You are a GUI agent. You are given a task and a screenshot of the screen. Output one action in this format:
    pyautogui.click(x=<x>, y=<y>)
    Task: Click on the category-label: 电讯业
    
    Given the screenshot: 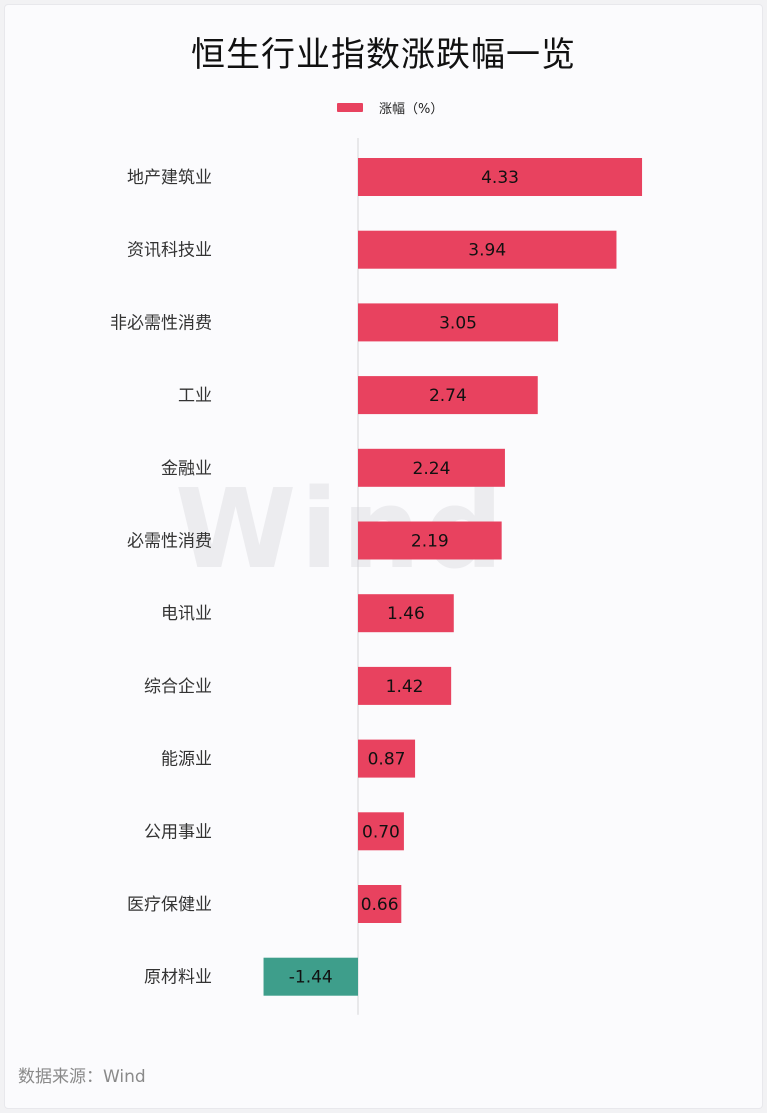 What is the action you would take?
    pyautogui.click(x=186, y=614)
    